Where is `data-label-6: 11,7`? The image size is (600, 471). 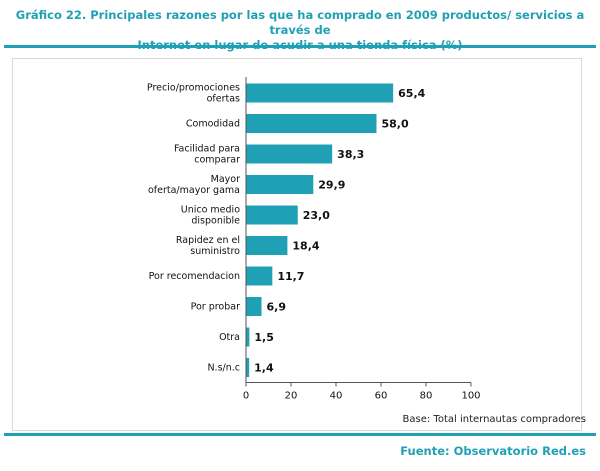
data-label-6: 11,7 is located at coordinates (290, 276).